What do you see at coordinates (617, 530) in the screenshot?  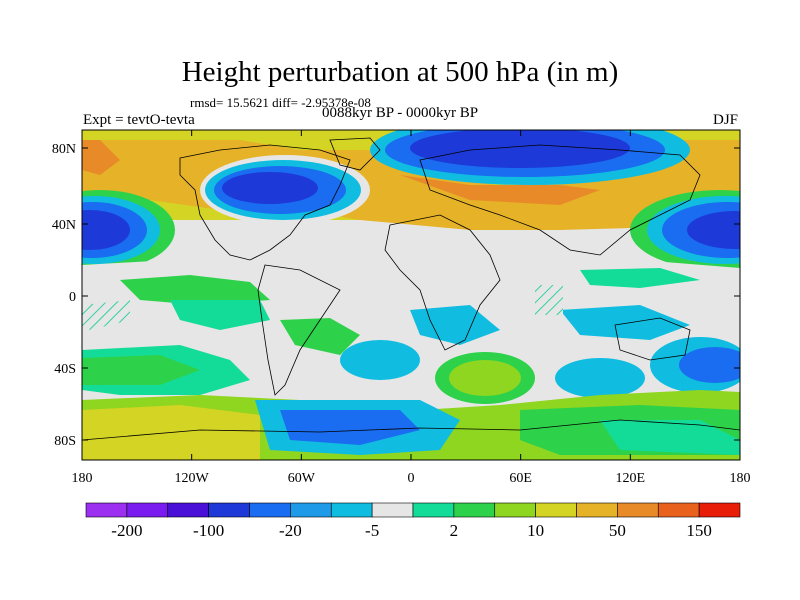 I see `colorbar-label: 50` at bounding box center [617, 530].